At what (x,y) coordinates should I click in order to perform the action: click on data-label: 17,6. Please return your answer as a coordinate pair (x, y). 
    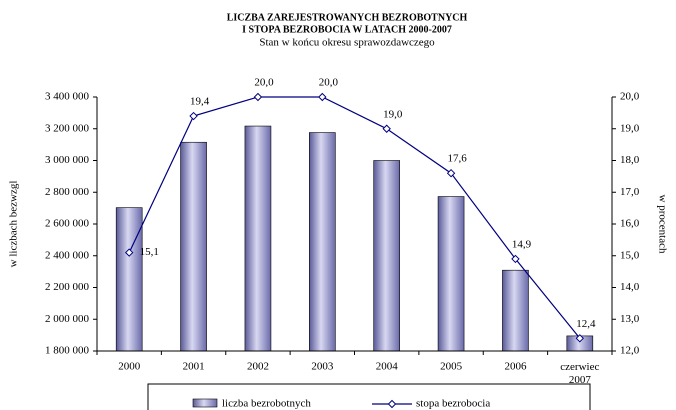
    Looking at the image, I should click on (457, 159).